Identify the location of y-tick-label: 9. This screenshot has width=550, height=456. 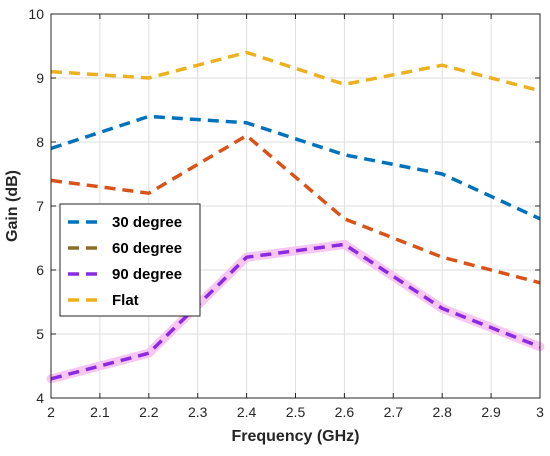
(40, 78).